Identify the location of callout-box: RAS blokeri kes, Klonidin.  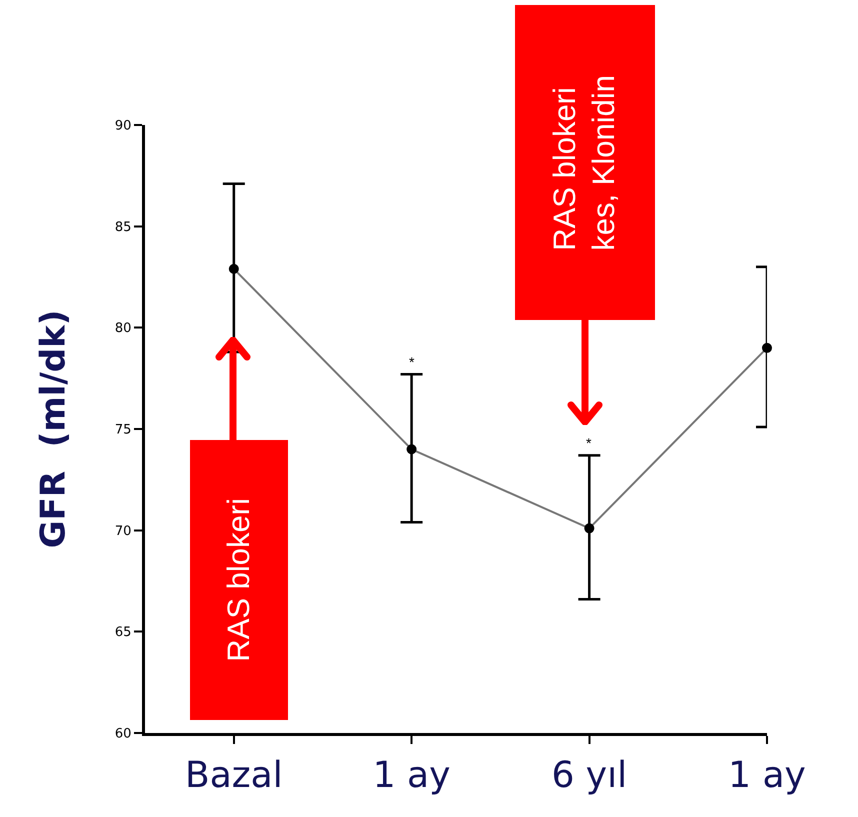
(585, 162).